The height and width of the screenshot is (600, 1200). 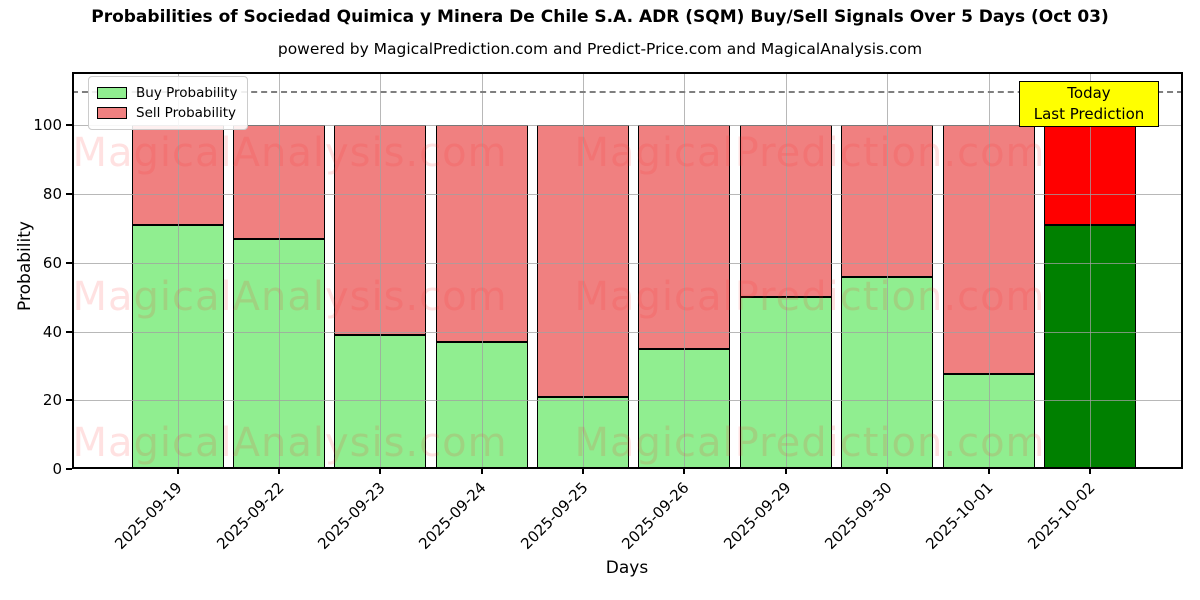 I want to click on x-tick-label: 2025-09-22, so click(x=250, y=516).